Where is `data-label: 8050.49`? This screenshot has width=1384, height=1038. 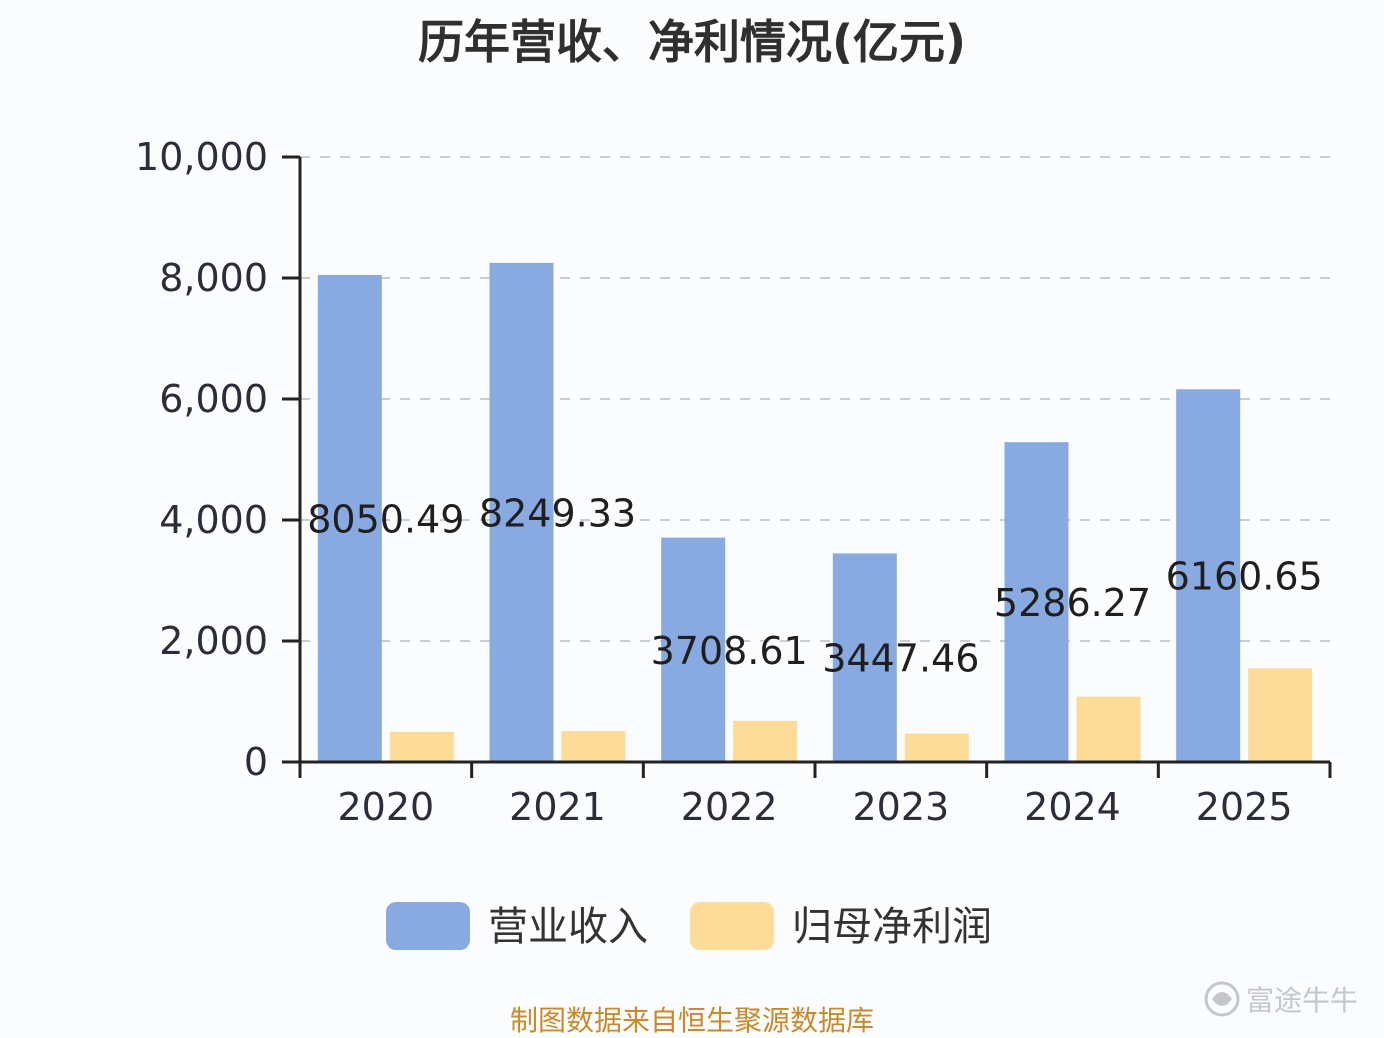
data-label: 8050.49 is located at coordinates (385, 519).